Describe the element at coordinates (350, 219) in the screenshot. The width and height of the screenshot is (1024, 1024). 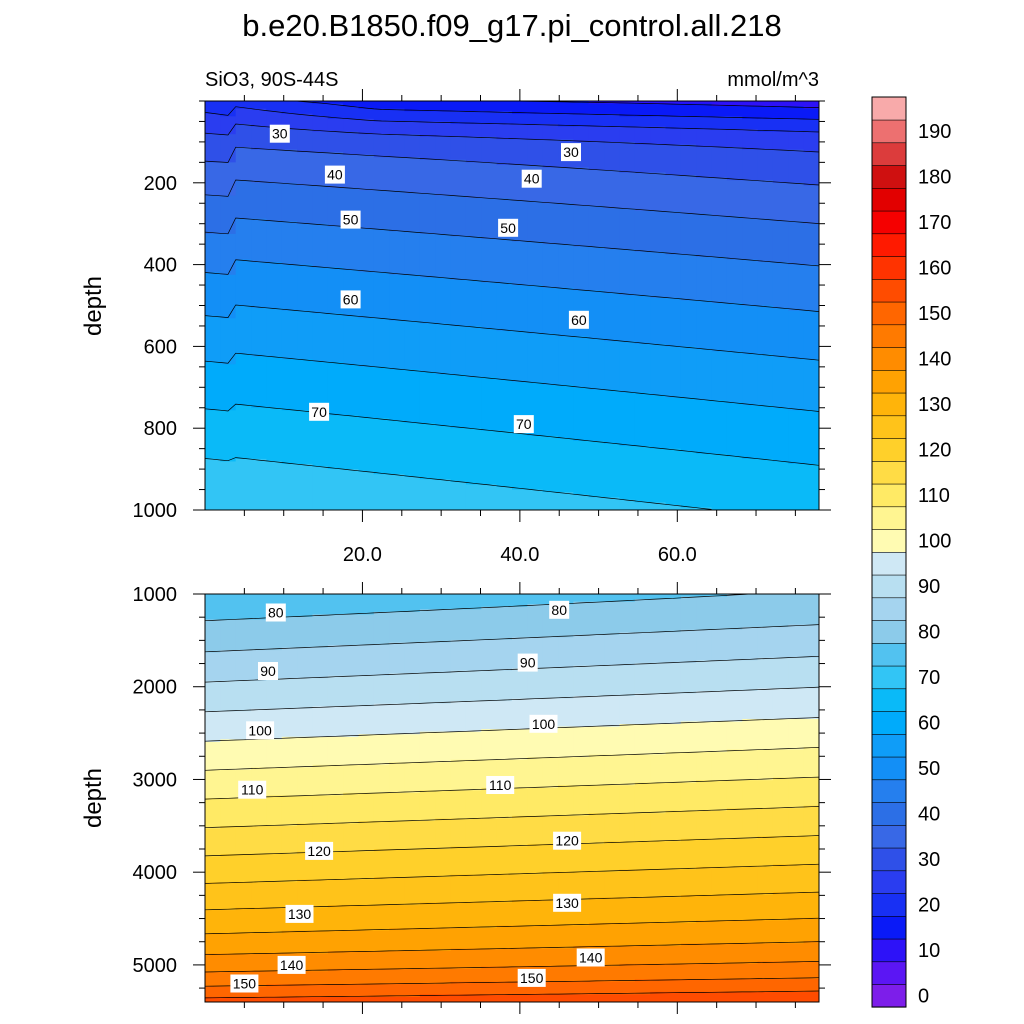
I see `upper-contour-label-box` at that location.